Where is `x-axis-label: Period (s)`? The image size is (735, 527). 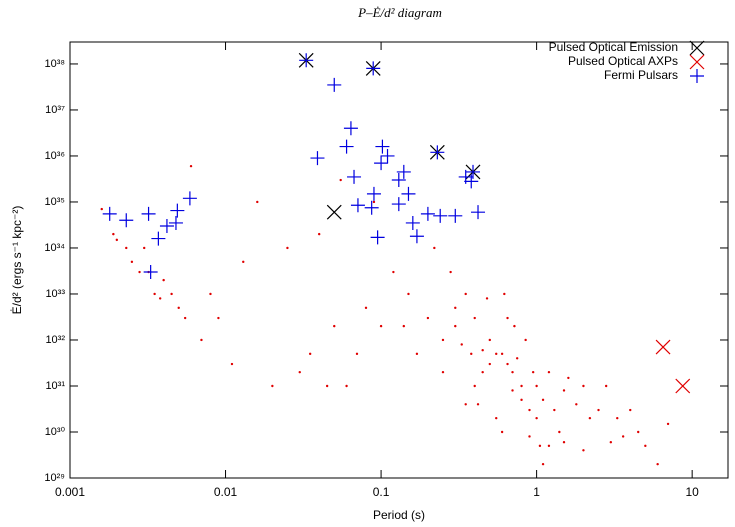
x-axis-label: Period (s) is located at coordinates (399, 515).